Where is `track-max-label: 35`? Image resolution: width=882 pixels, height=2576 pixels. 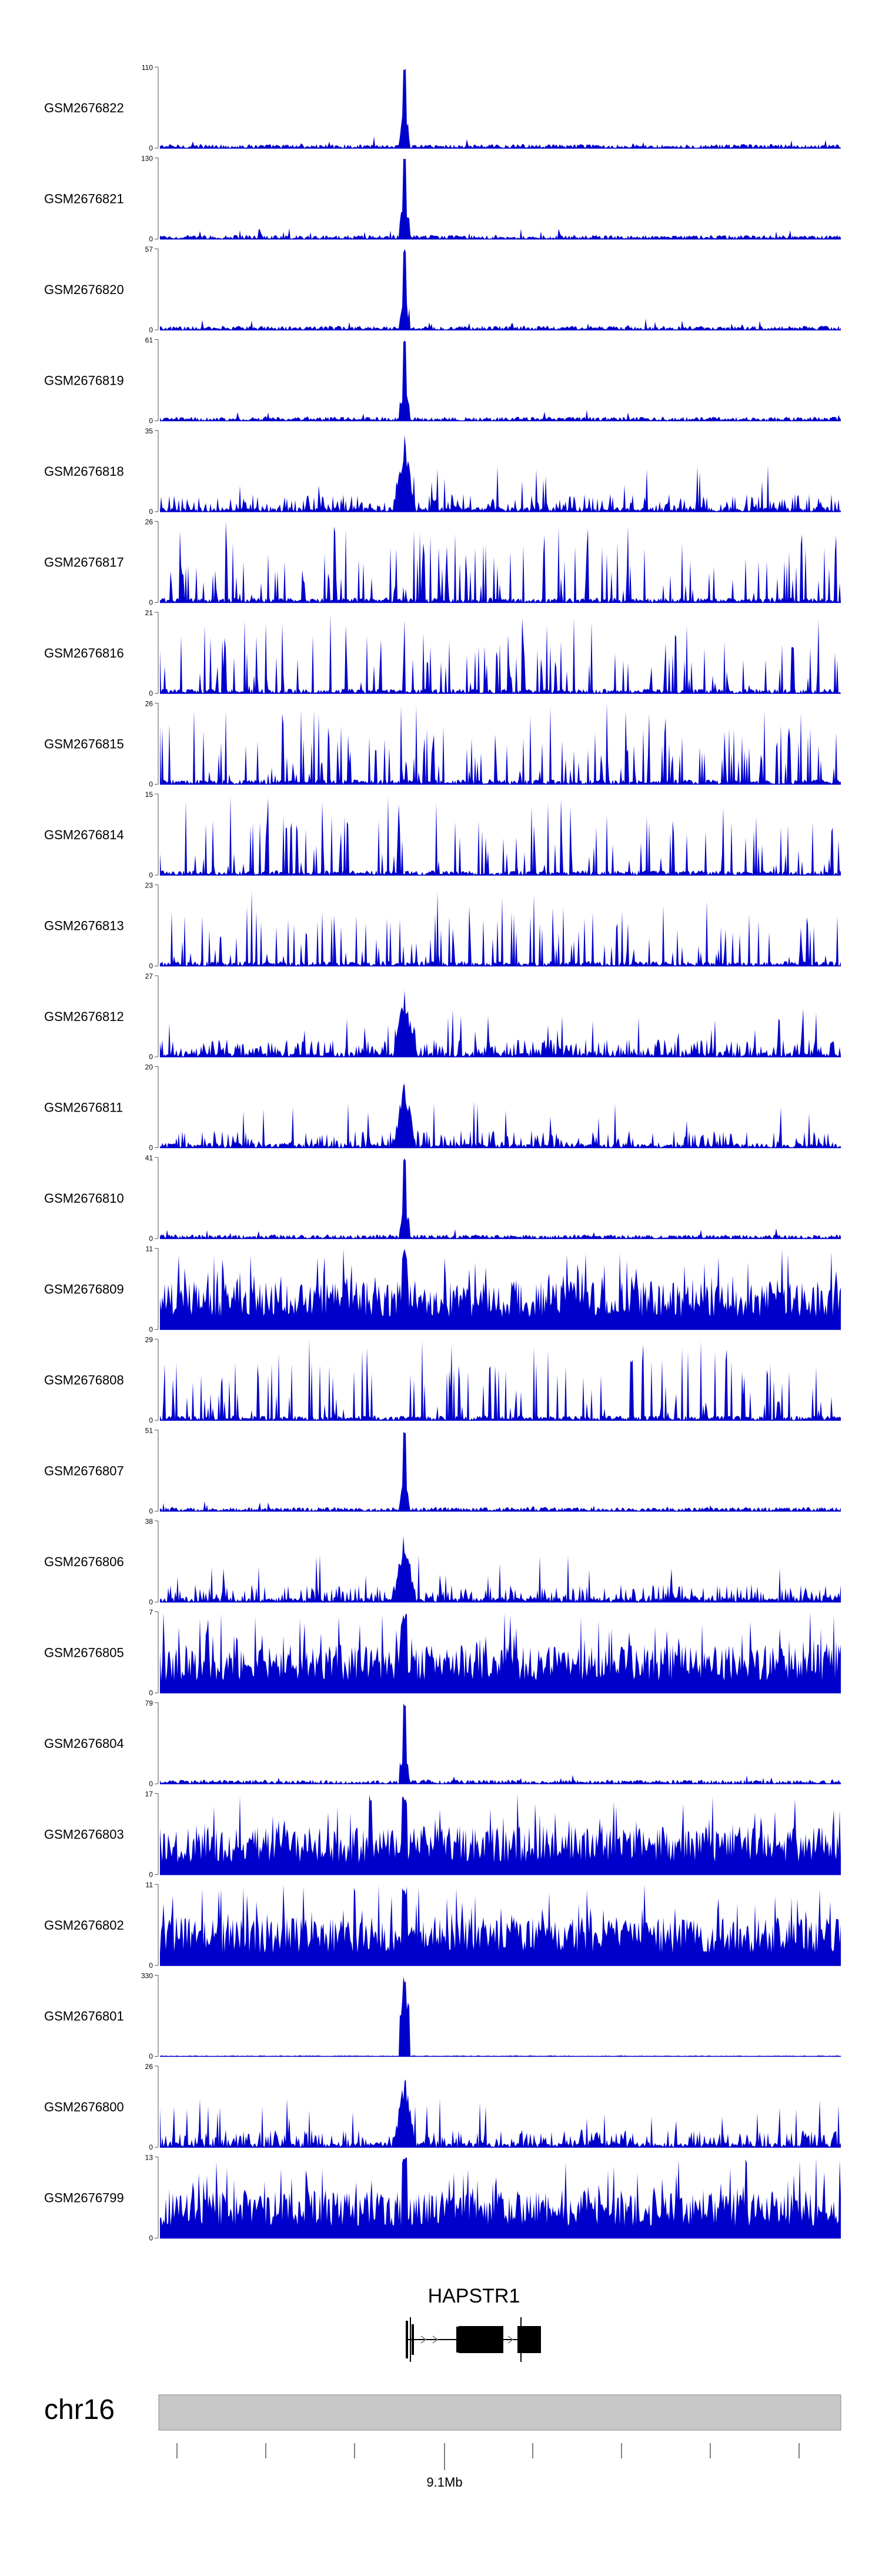
track-max-label: 35 is located at coordinates (149, 431).